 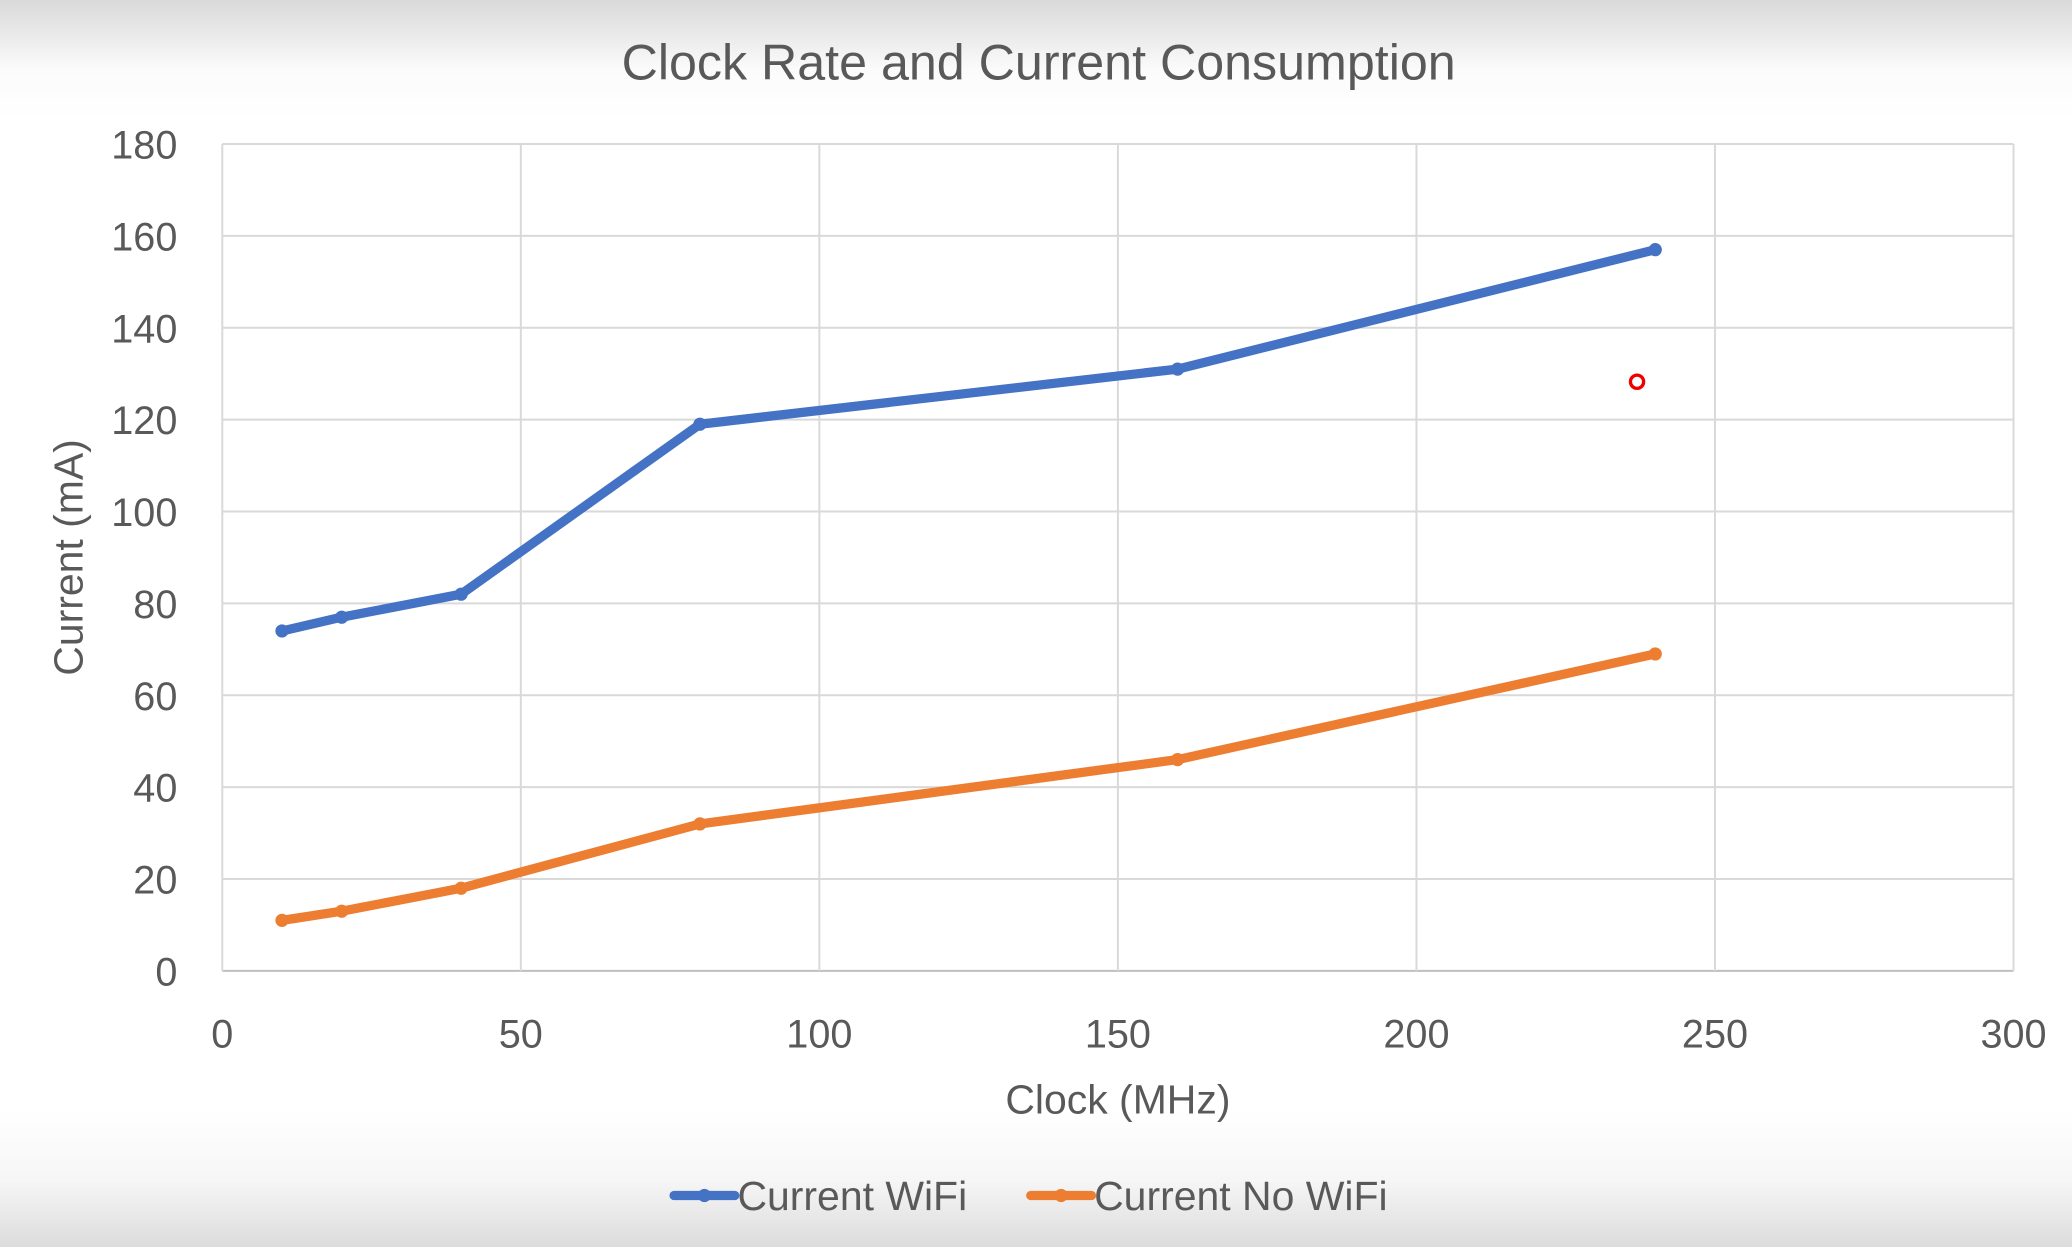 I want to click on y-tick-label: 20, so click(x=155, y=881).